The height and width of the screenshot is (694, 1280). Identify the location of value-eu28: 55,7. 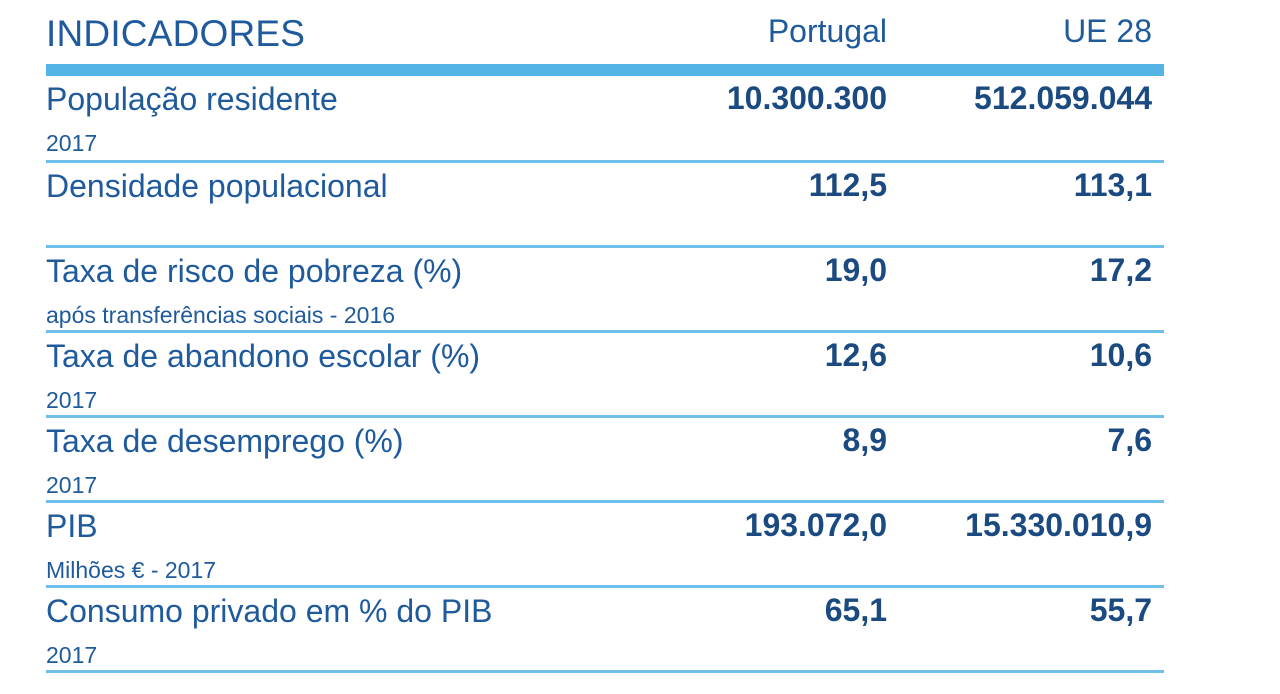
(1120, 610).